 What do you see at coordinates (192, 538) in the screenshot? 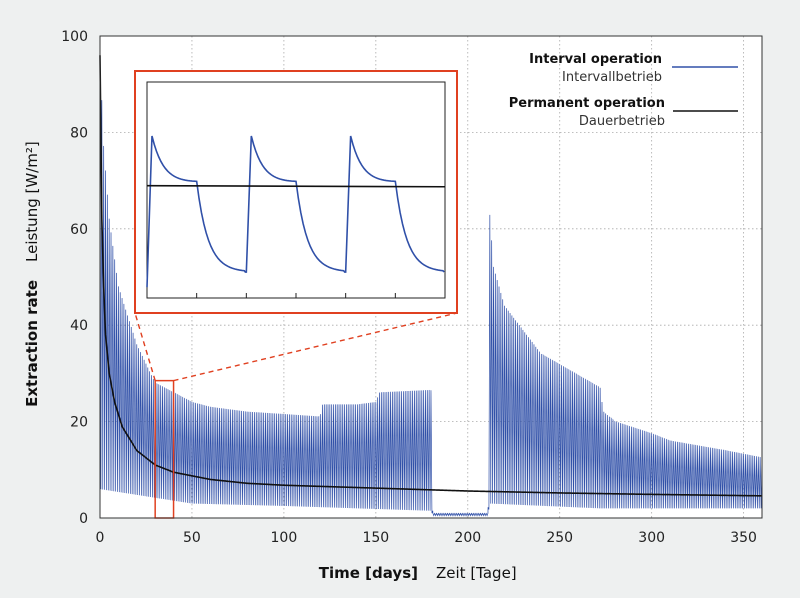
I see `x-tick-label: 50` at bounding box center [192, 538].